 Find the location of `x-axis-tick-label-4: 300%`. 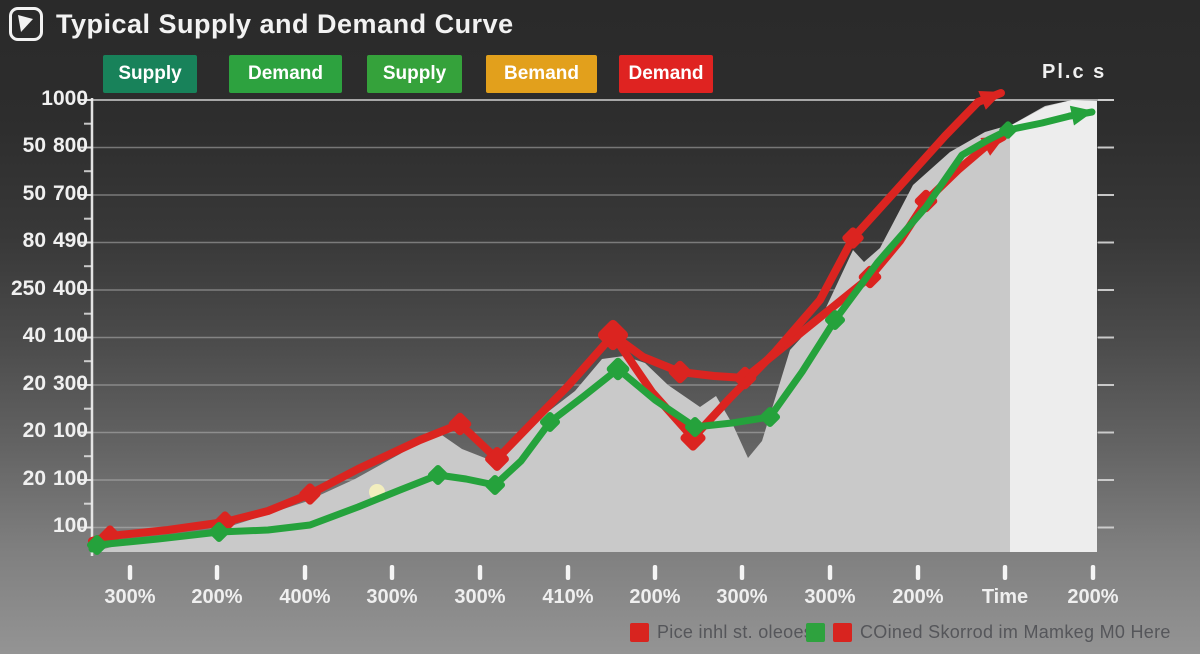

x-axis-tick-label-4: 300% is located at coordinates (480, 597).